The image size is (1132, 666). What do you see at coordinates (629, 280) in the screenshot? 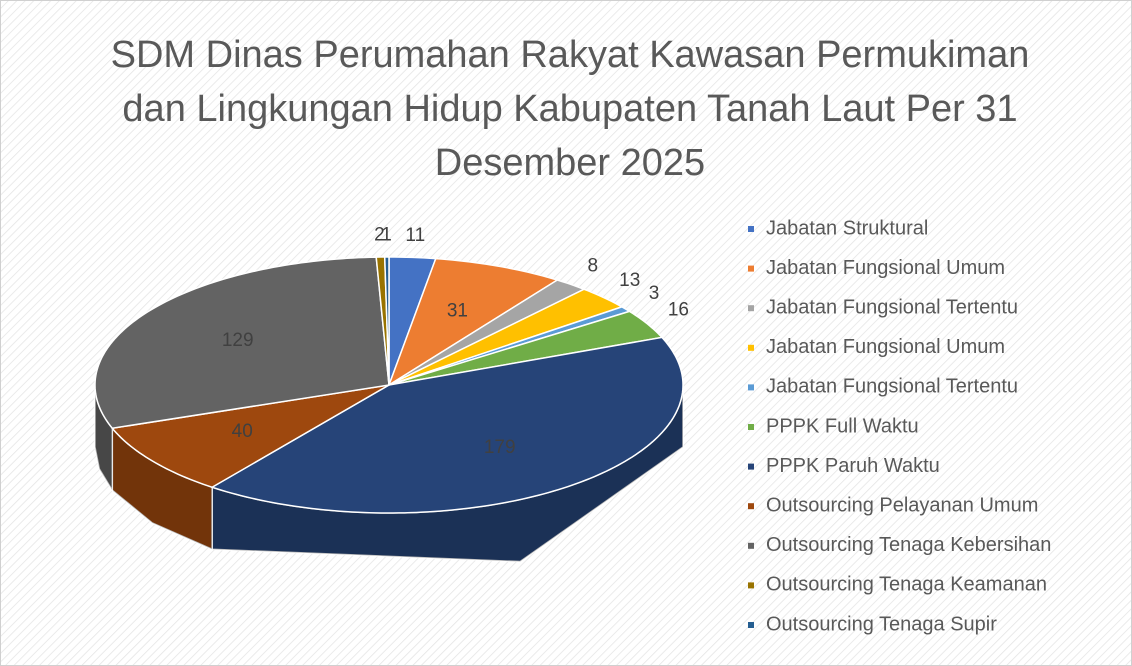
I see `data-label: 13` at bounding box center [629, 280].